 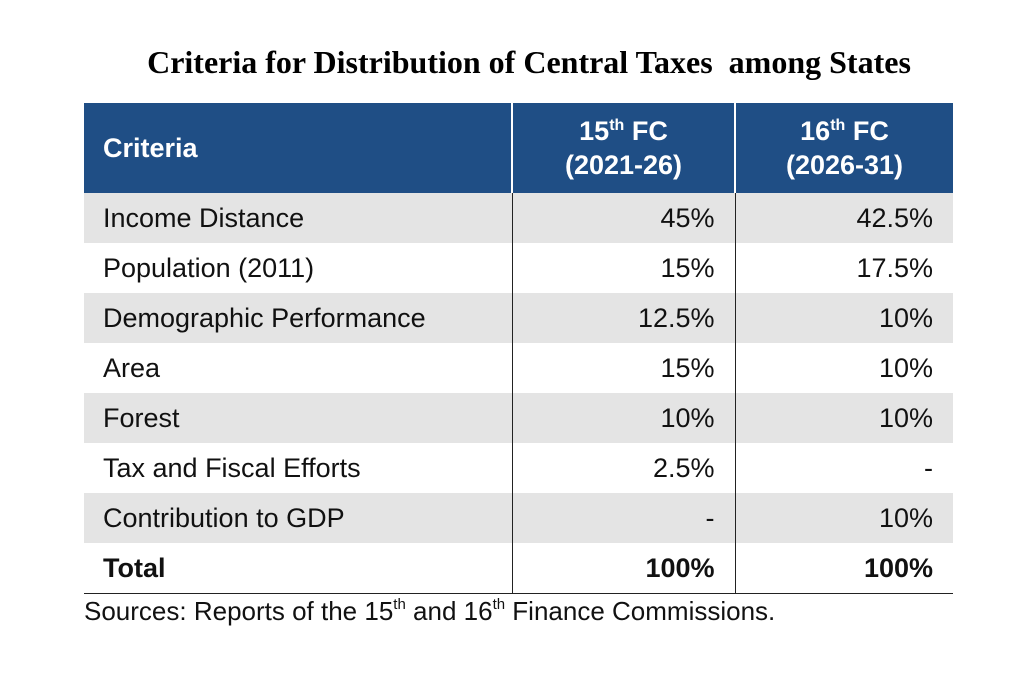 I want to click on value-cell: 45%, so click(x=623, y=218).